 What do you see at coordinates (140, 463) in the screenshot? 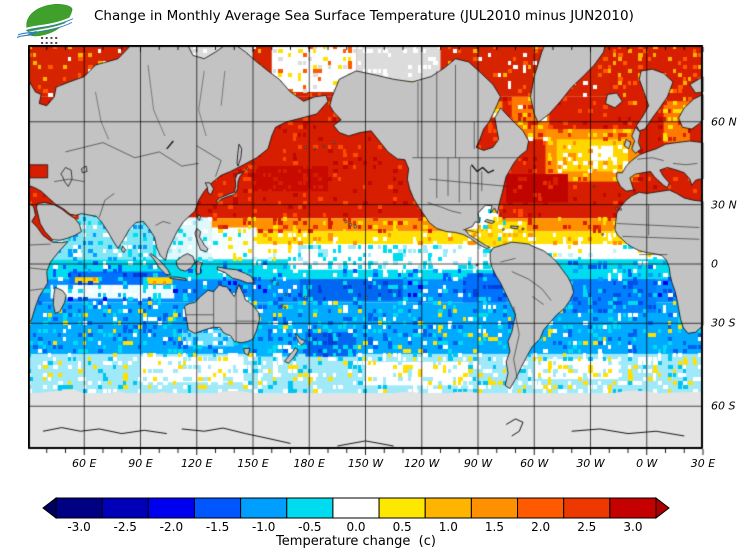
I see `lon-label: 90 E` at bounding box center [140, 463].